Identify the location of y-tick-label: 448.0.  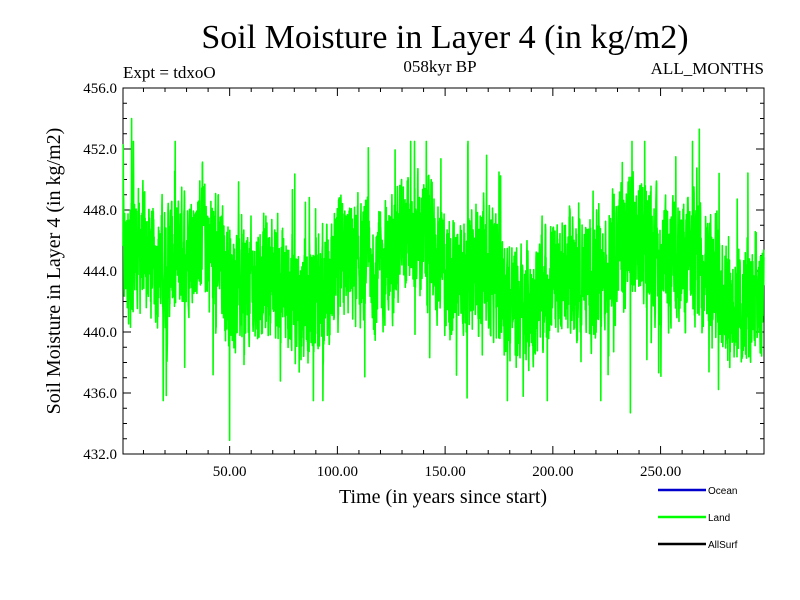
(100, 211).